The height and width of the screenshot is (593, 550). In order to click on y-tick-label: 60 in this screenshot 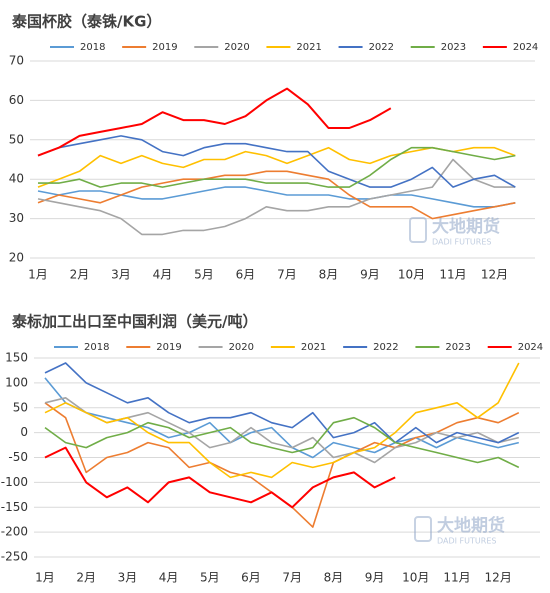, I will do `click(16, 100)`.